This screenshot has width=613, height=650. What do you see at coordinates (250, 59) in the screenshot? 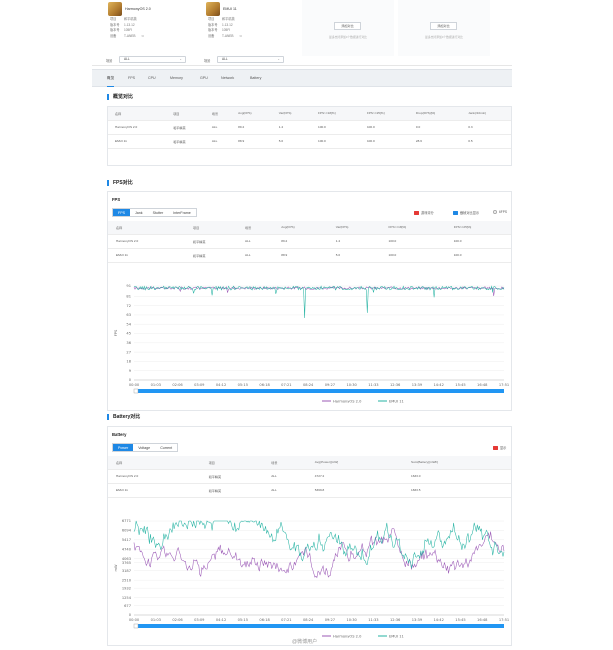
I see `scene-select-2: ALL ⌄` at bounding box center [250, 59].